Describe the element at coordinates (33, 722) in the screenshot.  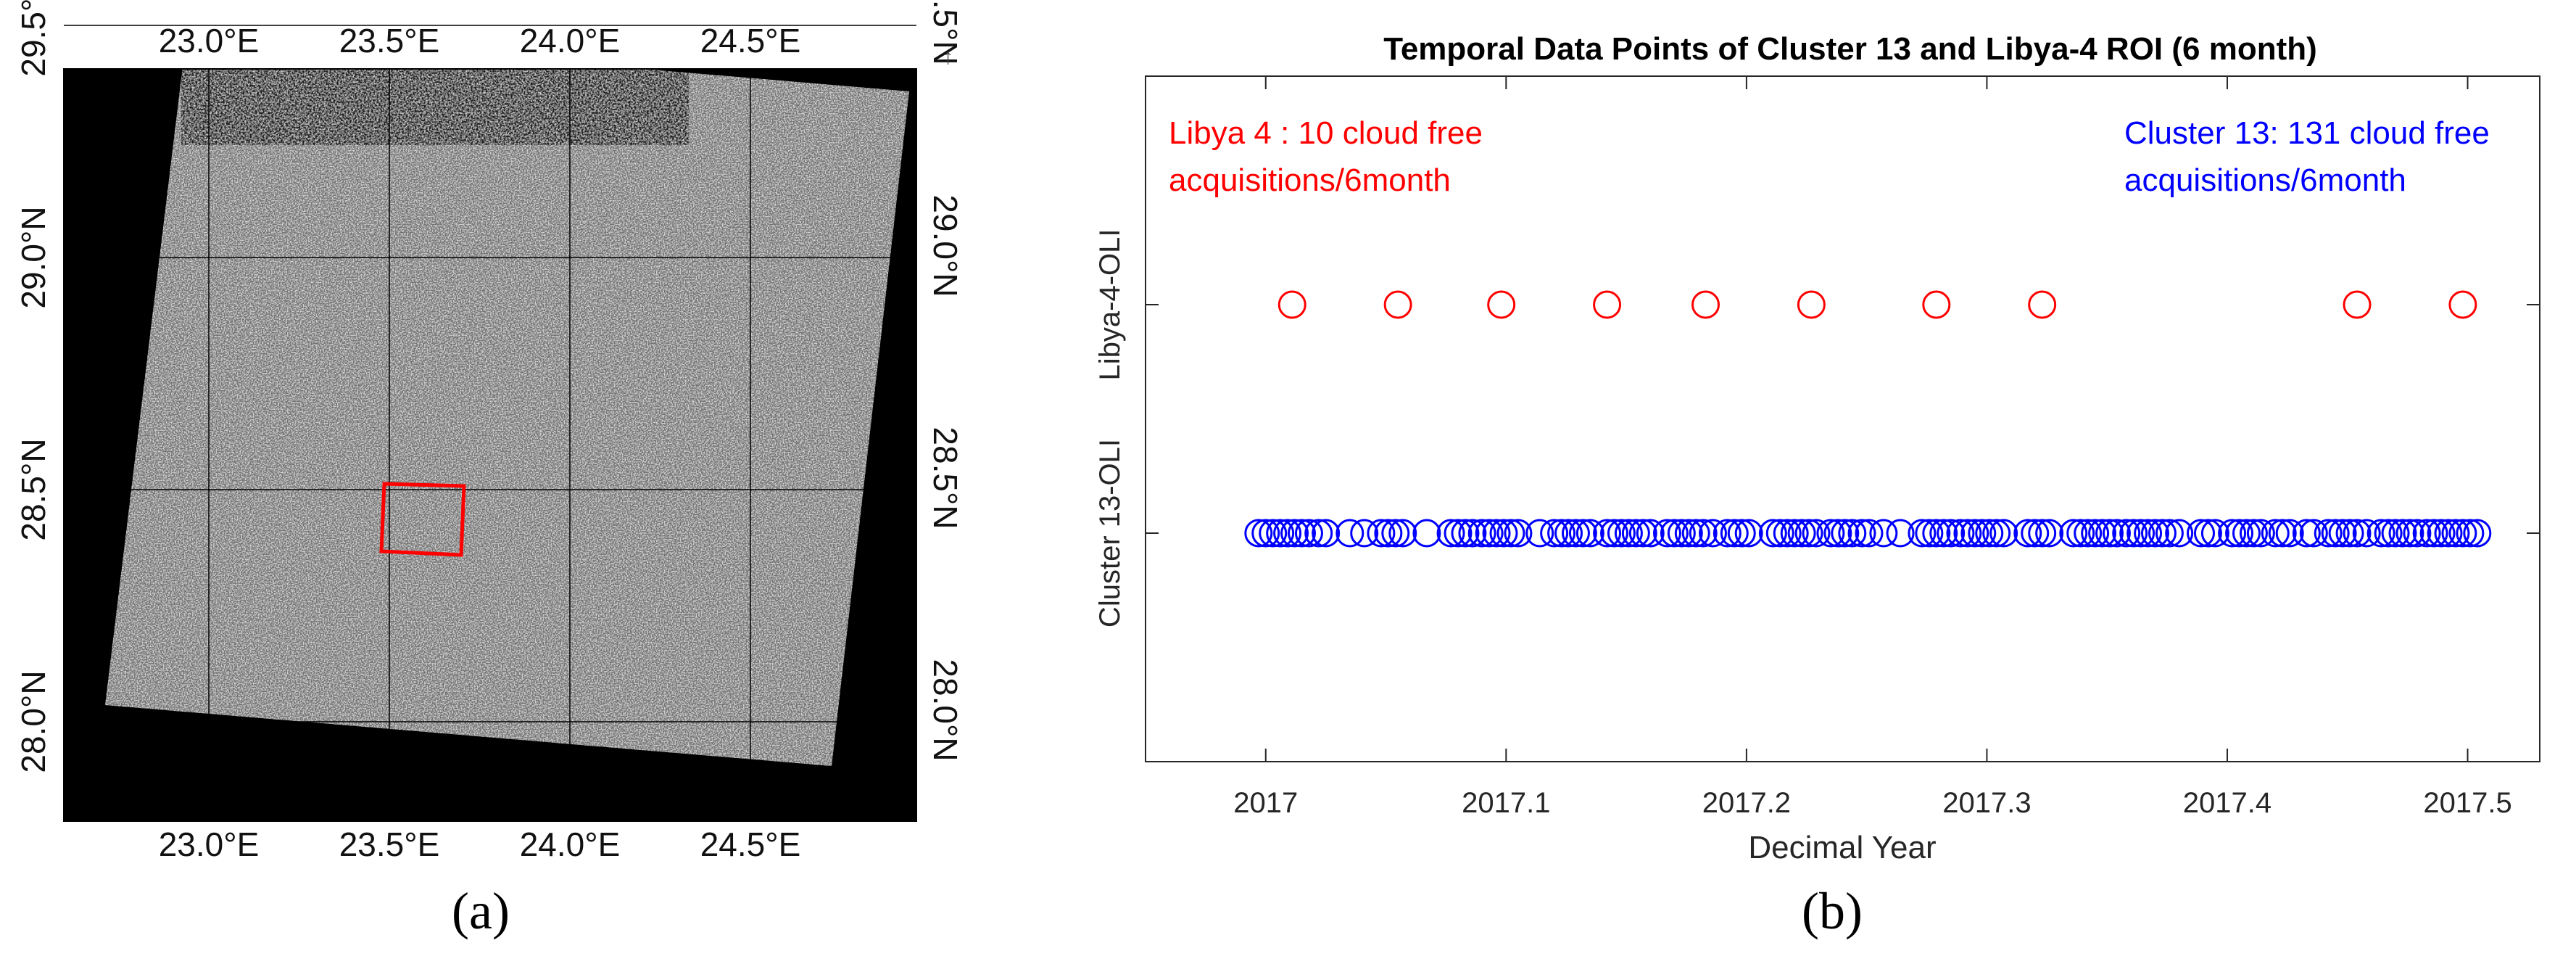
I see `lat-label-left: 28.0°N` at that location.